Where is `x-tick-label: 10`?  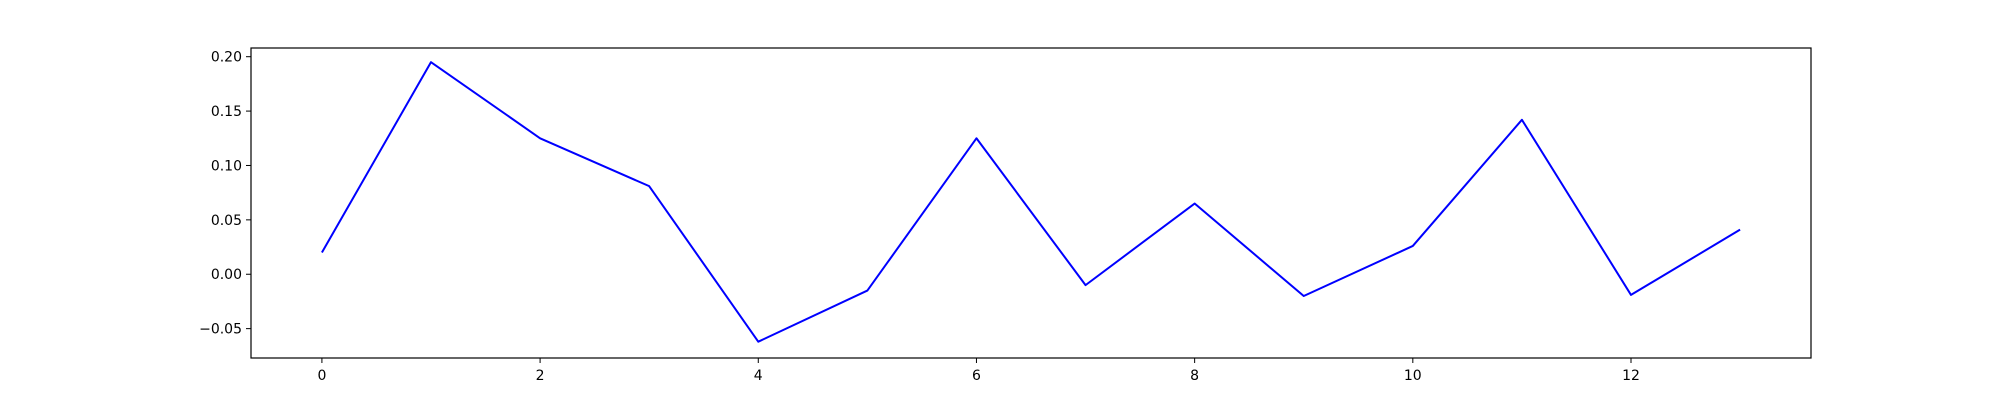
x-tick-label: 10 is located at coordinates (1413, 376).